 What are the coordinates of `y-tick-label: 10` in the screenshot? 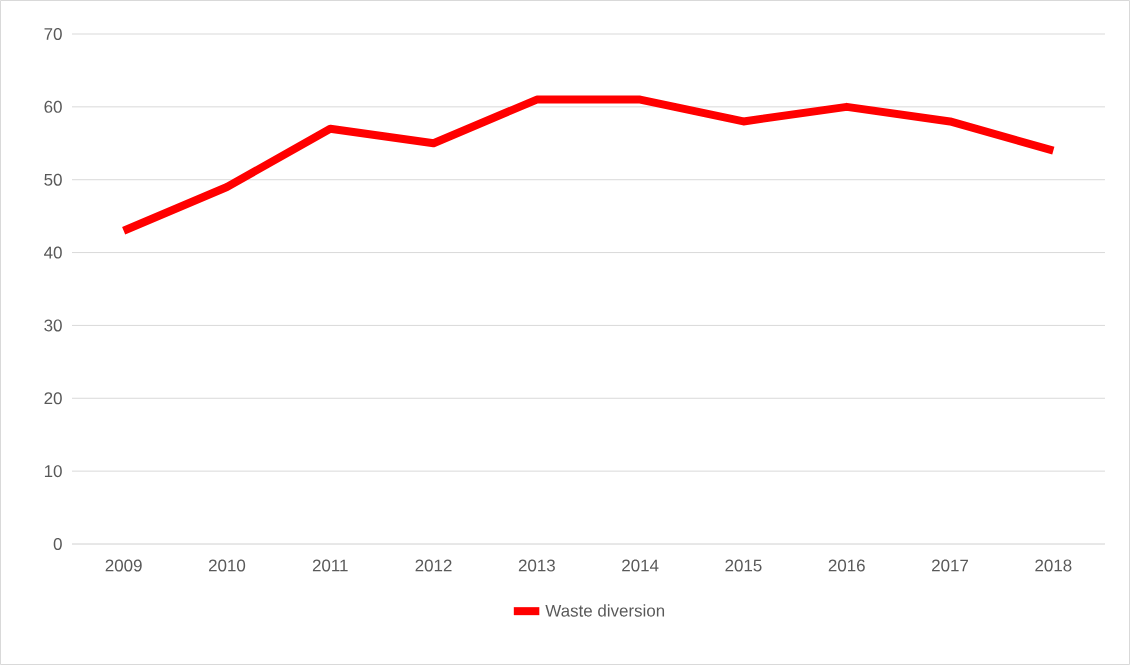 It's located at (53, 471).